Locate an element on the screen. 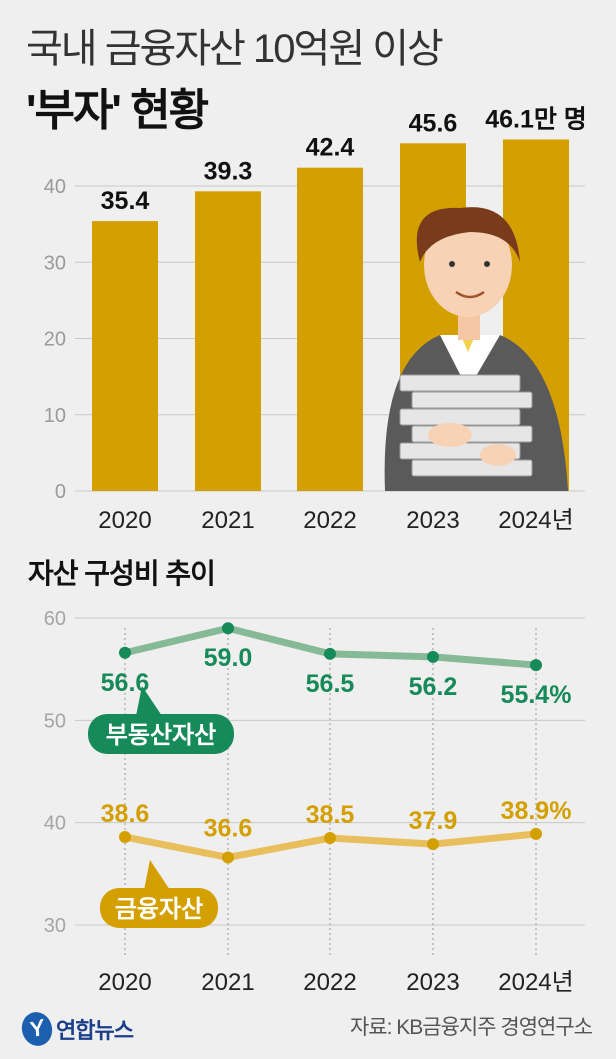 The width and height of the screenshot is (616, 1059). face-icon is located at coordinates (468, 265).